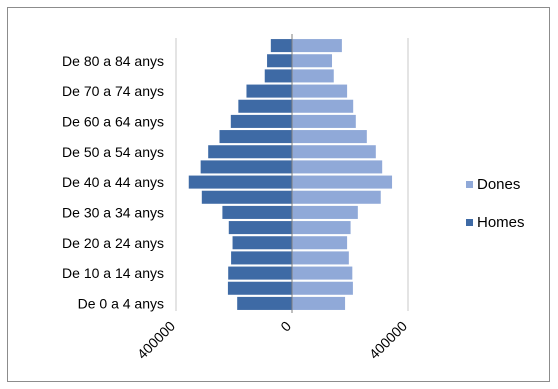 This screenshot has width=558, height=389. What do you see at coordinates (113, 182) in the screenshot?
I see `y-tick-label: De 40 a 44 anys` at bounding box center [113, 182].